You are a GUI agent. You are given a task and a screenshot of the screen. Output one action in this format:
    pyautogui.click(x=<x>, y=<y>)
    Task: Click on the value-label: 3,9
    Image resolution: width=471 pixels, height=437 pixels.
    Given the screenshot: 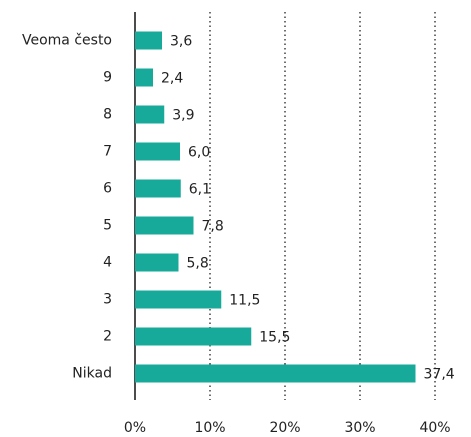 What is the action you would take?
    pyautogui.click(x=183, y=116)
    